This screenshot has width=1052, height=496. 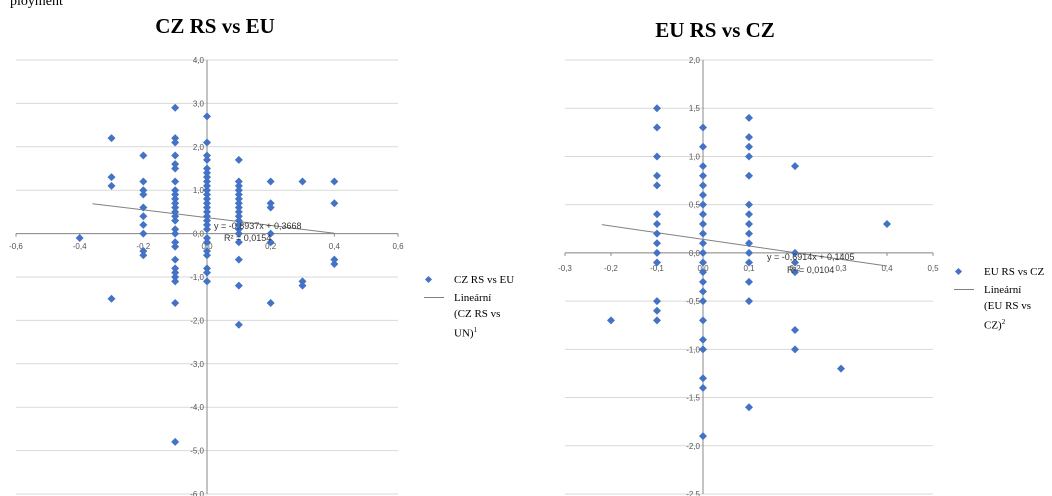 What do you see at coordinates (398, 246) in the screenshot?
I see `x-tick-label: 0,6` at bounding box center [398, 246].